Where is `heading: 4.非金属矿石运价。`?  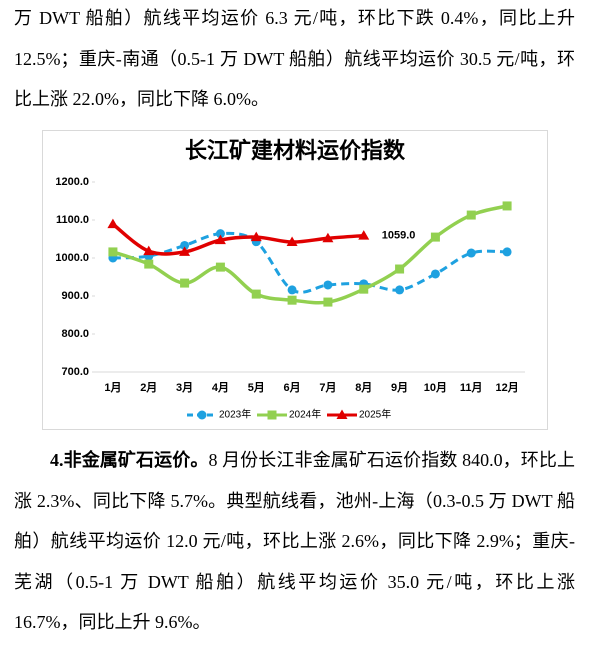 heading: 4.非金属矿石运价。 is located at coordinates (129, 460).